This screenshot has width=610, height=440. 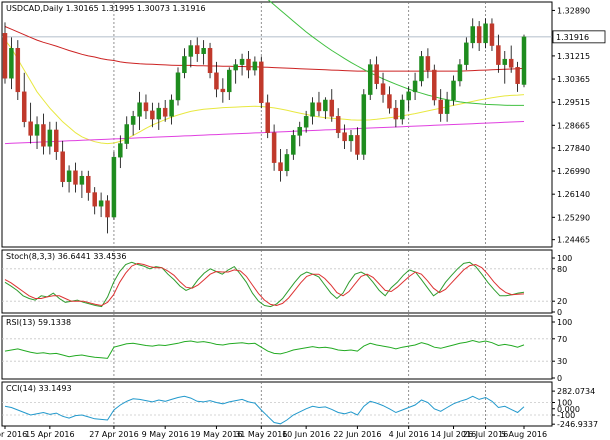 What do you see at coordinates (49, 434) in the screenshot?
I see `xtick-label: 15 Apr 2016` at bounding box center [49, 434].